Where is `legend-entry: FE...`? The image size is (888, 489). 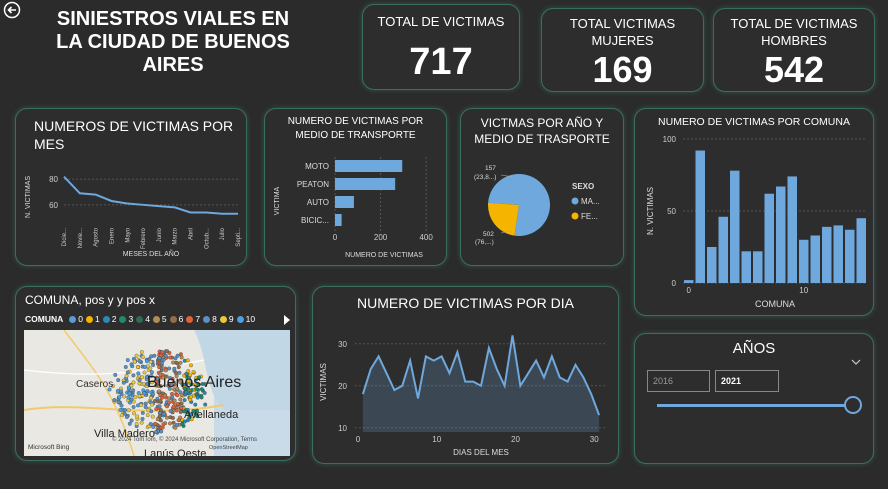 legend-entry: FE... is located at coordinates (589, 216).